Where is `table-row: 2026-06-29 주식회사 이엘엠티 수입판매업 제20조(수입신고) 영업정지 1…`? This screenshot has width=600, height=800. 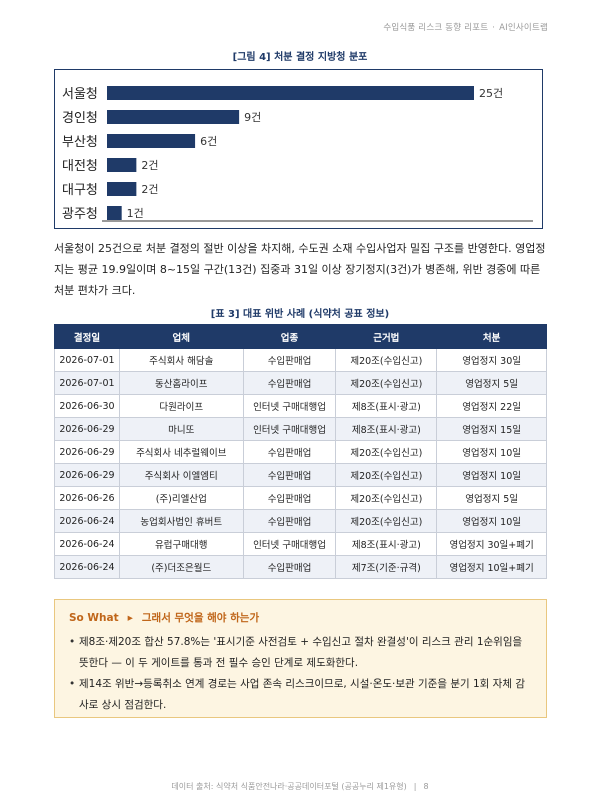
table-row: 2026-06-29 주식회사 이엘엠티 수입판매업 제20조(수입신고) 영업정지 1… is located at coordinates (300, 475).